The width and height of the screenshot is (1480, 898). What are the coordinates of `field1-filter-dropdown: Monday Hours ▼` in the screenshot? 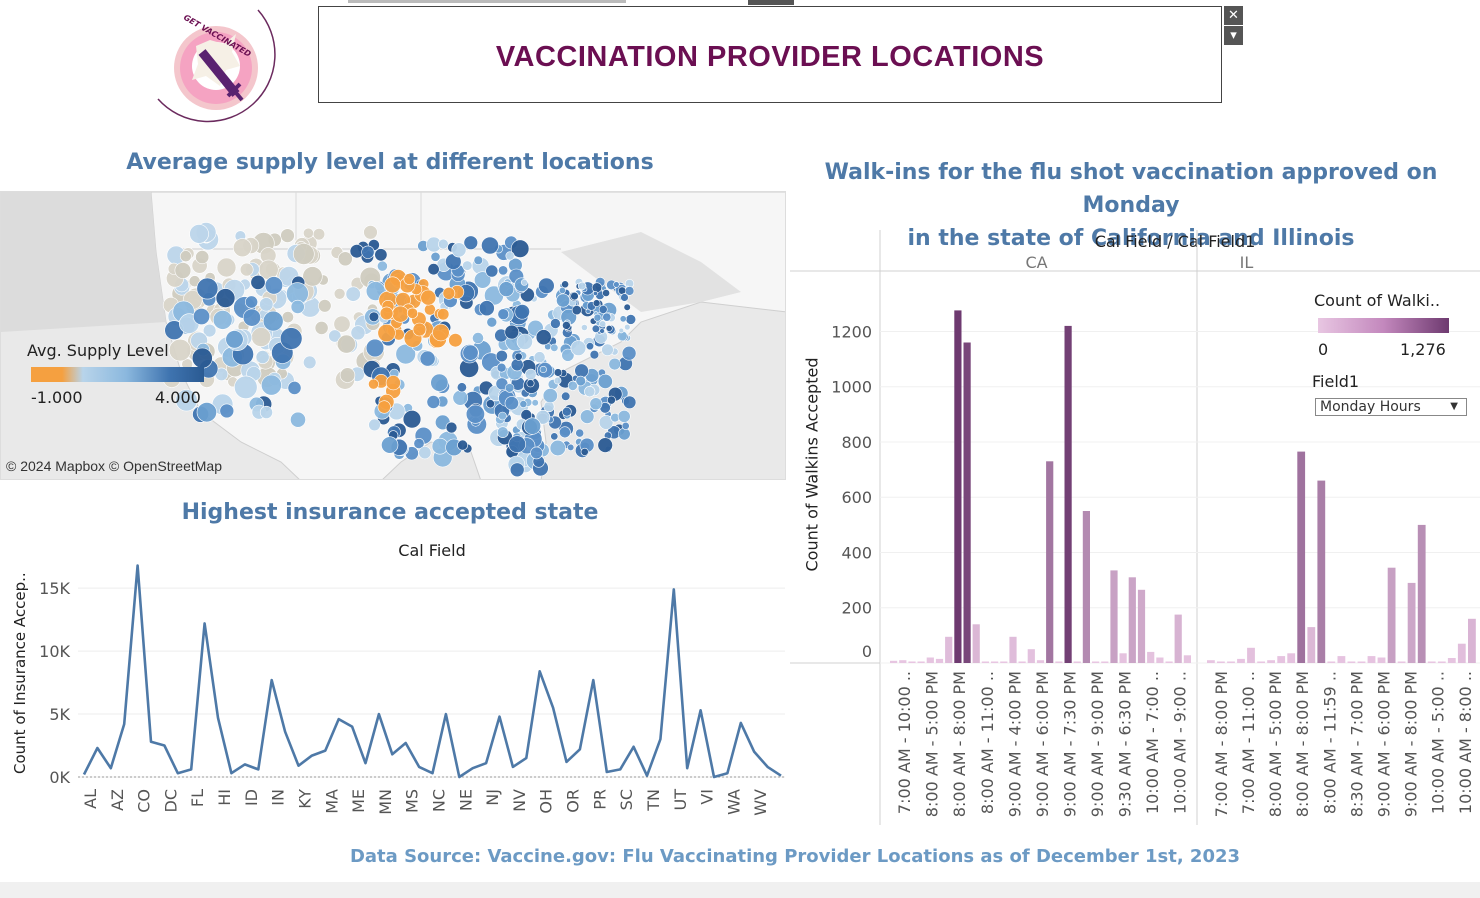 It's located at (1391, 407).